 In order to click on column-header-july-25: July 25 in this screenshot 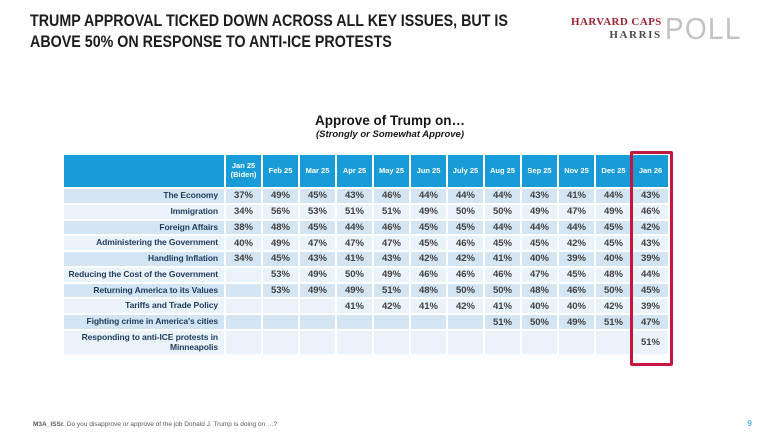, I will do `click(466, 172)`.